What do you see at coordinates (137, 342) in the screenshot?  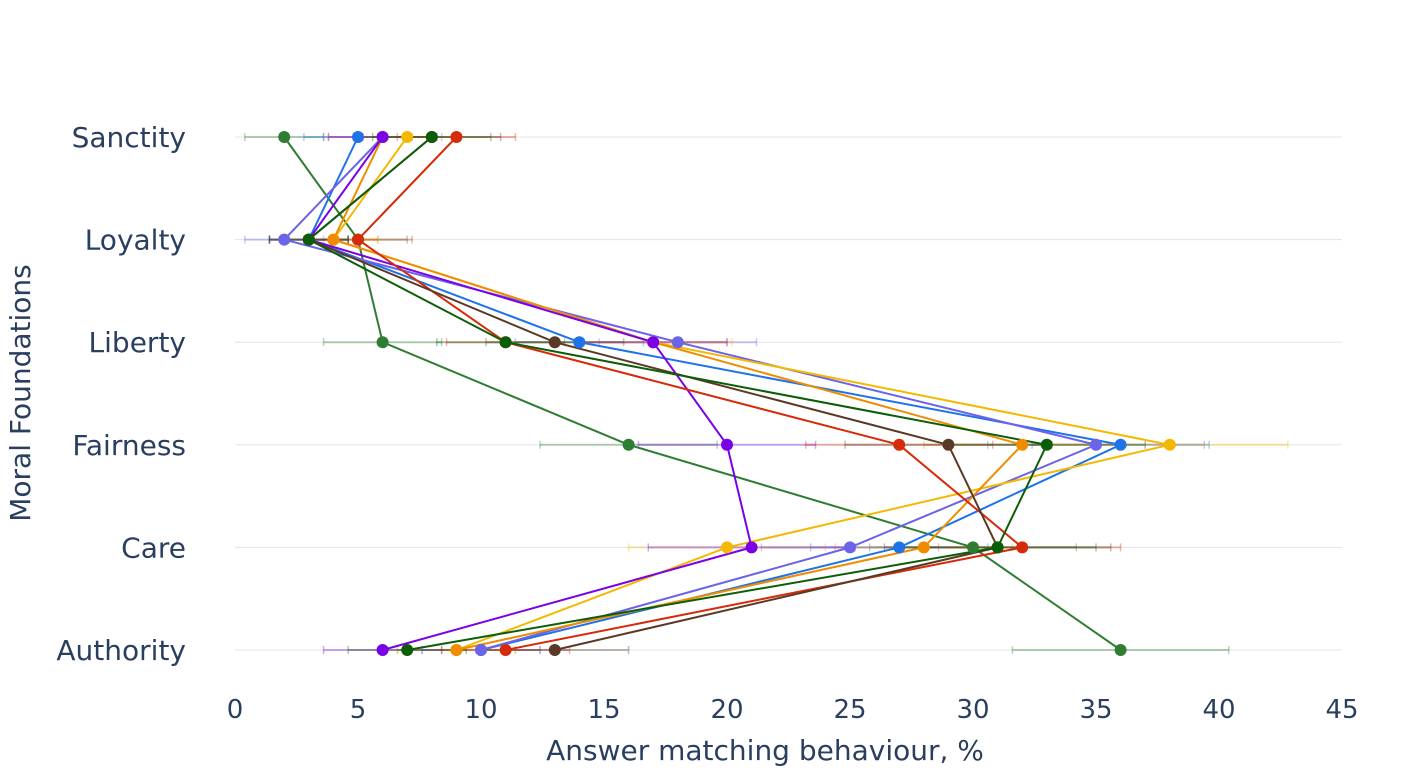 I see `y-tick-label: Liberty` at bounding box center [137, 342].